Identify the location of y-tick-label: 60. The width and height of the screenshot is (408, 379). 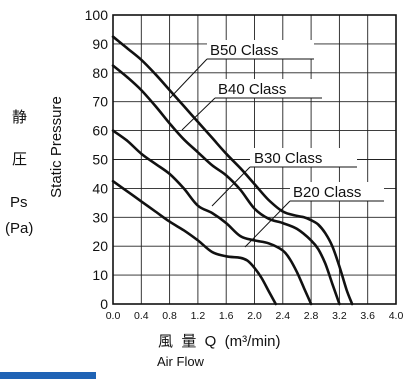
(100, 131).